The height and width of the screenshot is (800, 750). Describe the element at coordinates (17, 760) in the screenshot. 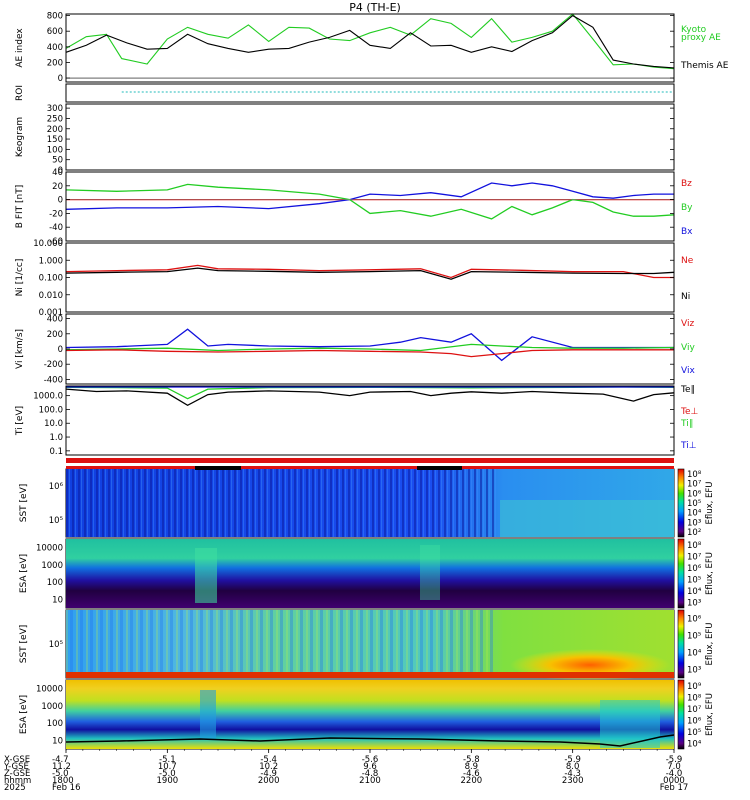

I see `time-row-label: X-GSE` at that location.